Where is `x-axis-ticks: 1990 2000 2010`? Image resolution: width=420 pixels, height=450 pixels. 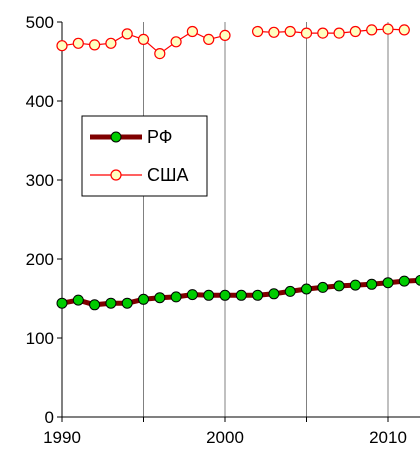
x-axis-ticks: 1990 2000 2010 is located at coordinates (225, 432).